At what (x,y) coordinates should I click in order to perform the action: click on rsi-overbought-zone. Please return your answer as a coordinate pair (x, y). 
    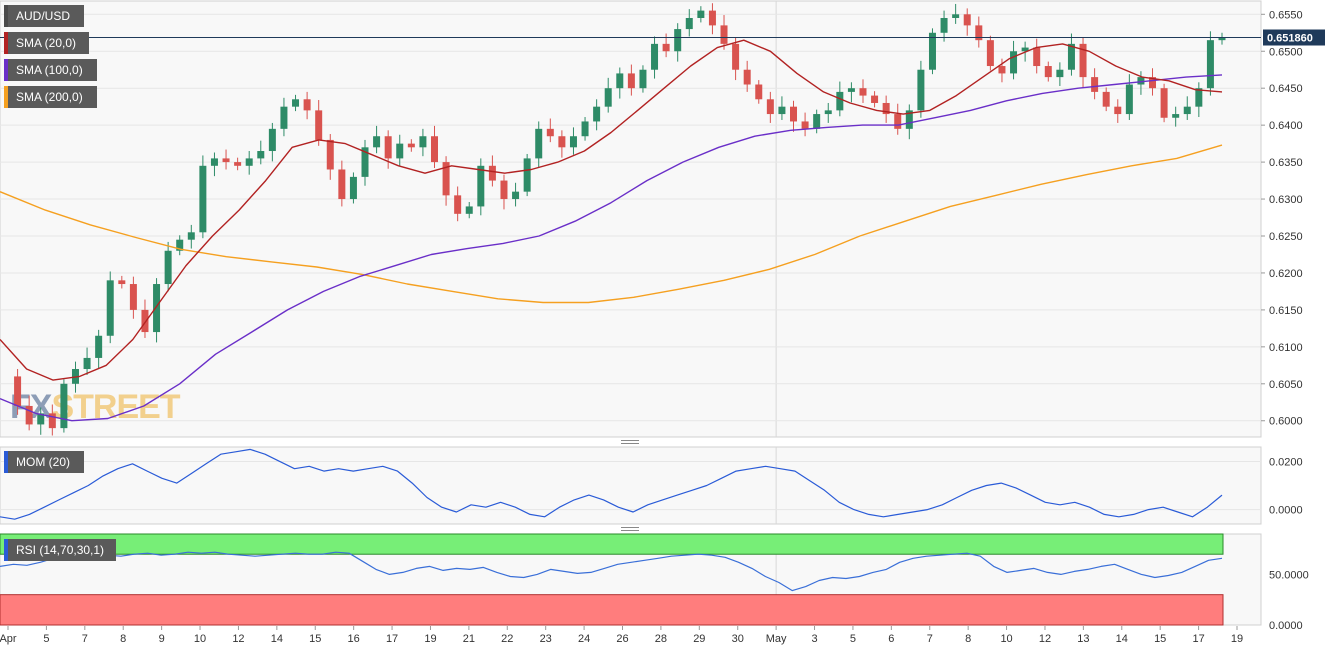
    Looking at the image, I should click on (612, 544).